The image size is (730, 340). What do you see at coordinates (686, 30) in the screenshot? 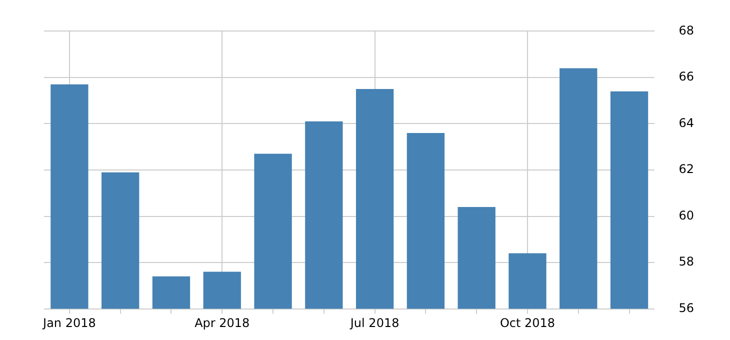
I see `y-tick-label: 68` at bounding box center [686, 30].